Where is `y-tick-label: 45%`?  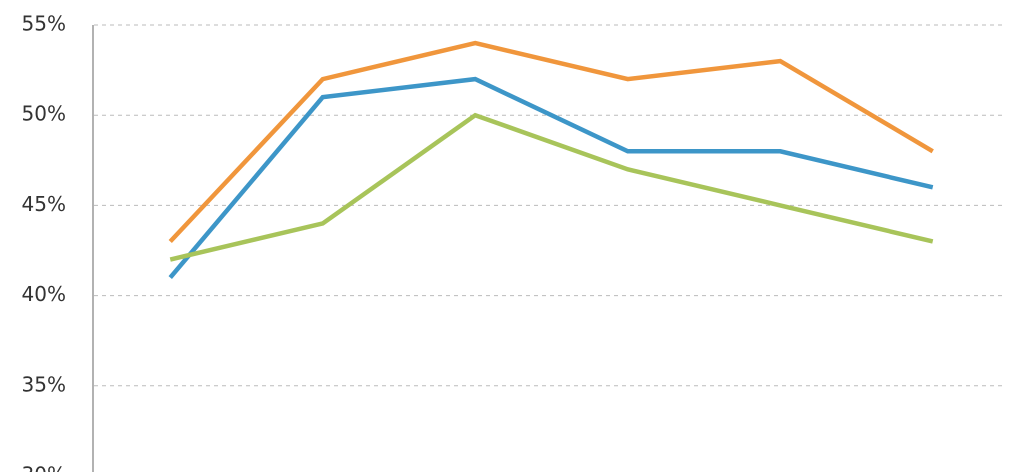
y-tick-label: 45% is located at coordinates (44, 204).